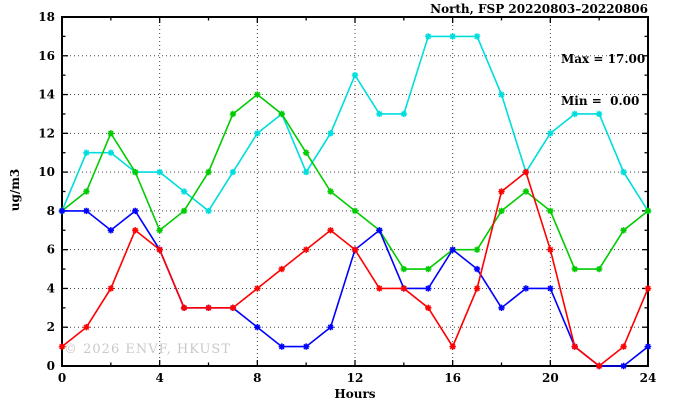 This screenshot has height=409, width=674. What do you see at coordinates (539, 9) in the screenshot?
I see `chart-title: North, FSP 20220803–20220806` at bounding box center [539, 9].